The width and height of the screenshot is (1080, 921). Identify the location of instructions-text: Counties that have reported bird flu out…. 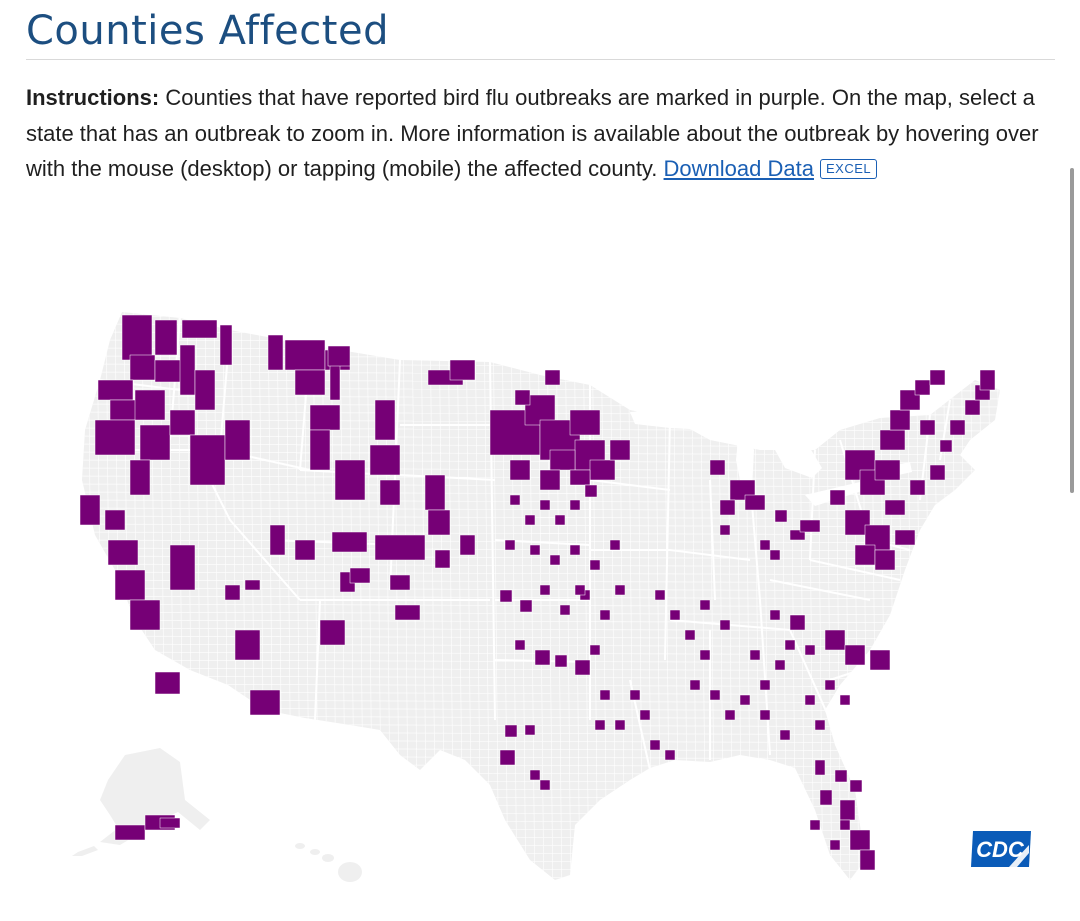
(532, 133).